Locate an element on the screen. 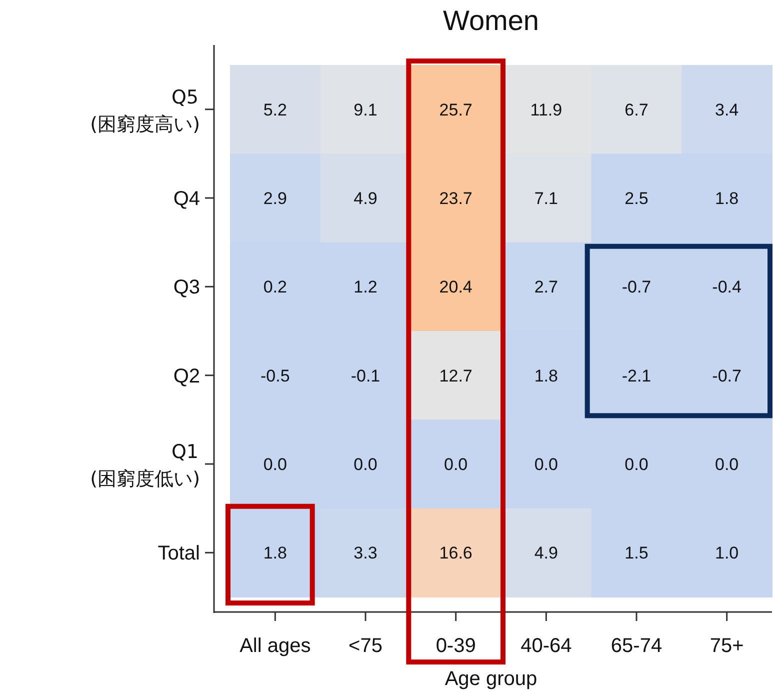  data-label: -0.5 is located at coordinates (275, 376).